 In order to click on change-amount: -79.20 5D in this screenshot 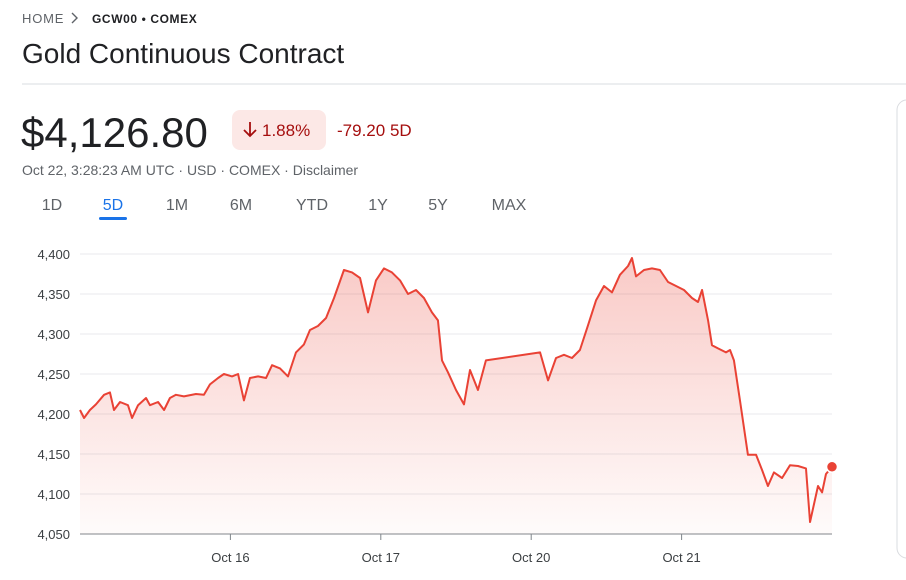, I will do `click(374, 130)`.